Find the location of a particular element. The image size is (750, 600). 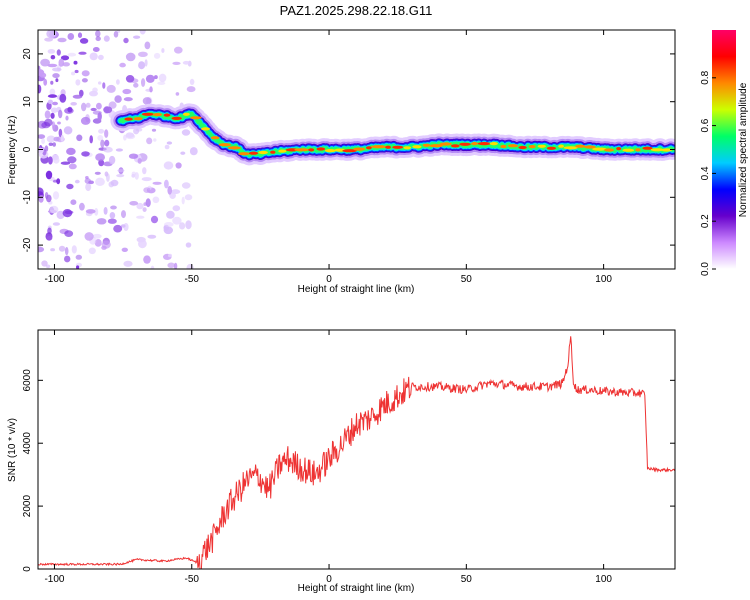

colorbar-tick-label: 0.2 is located at coordinates (705, 221).